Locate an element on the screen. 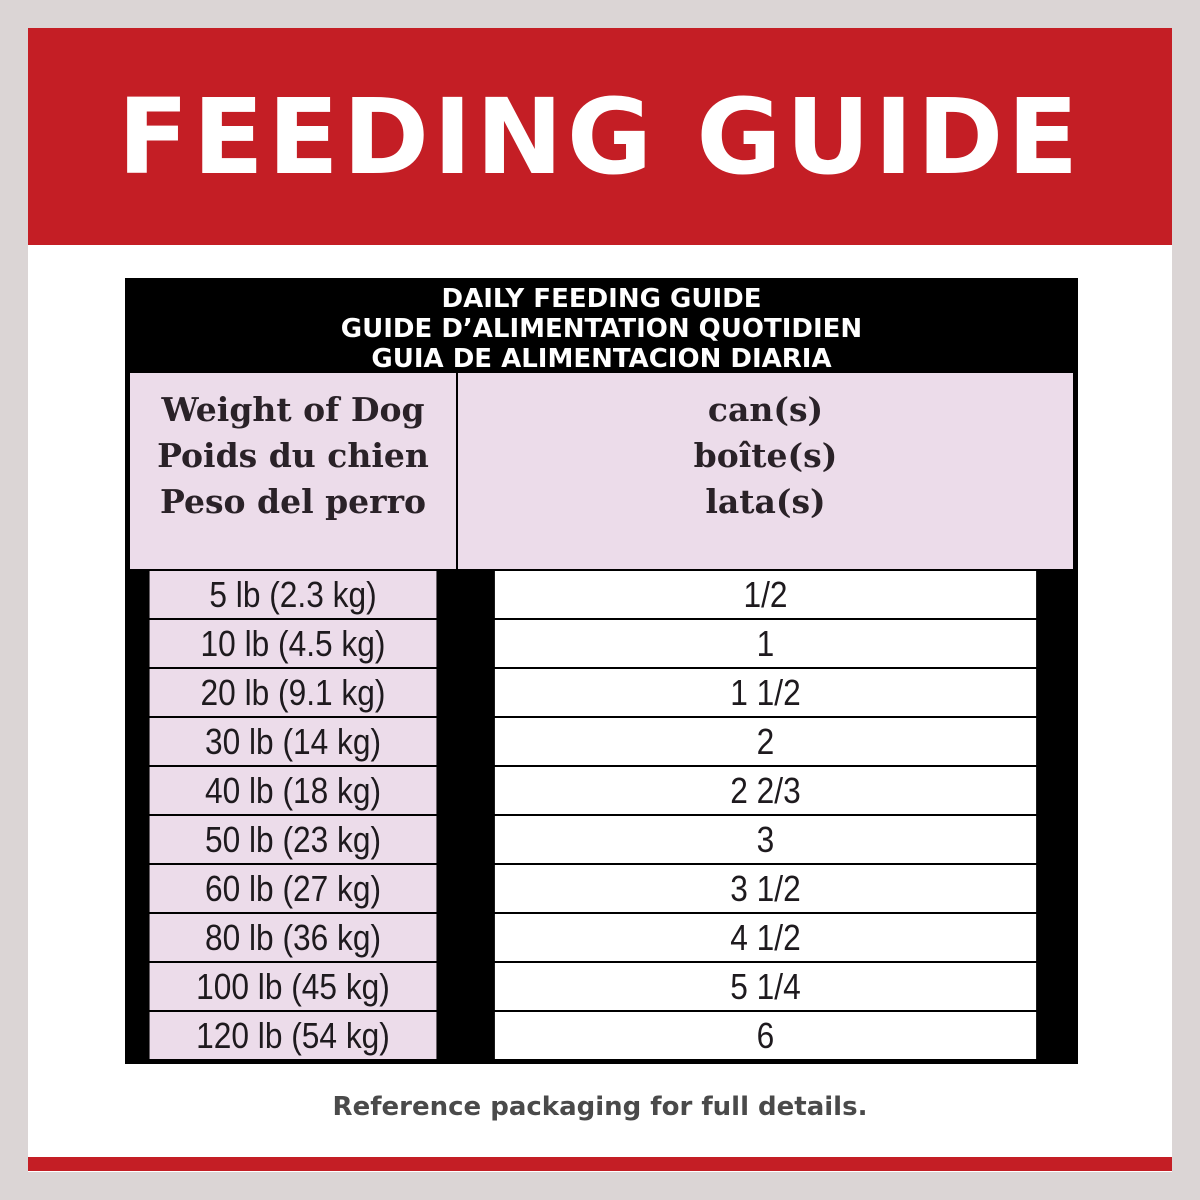  header-label-es: lata(s) is located at coordinates (765, 501).